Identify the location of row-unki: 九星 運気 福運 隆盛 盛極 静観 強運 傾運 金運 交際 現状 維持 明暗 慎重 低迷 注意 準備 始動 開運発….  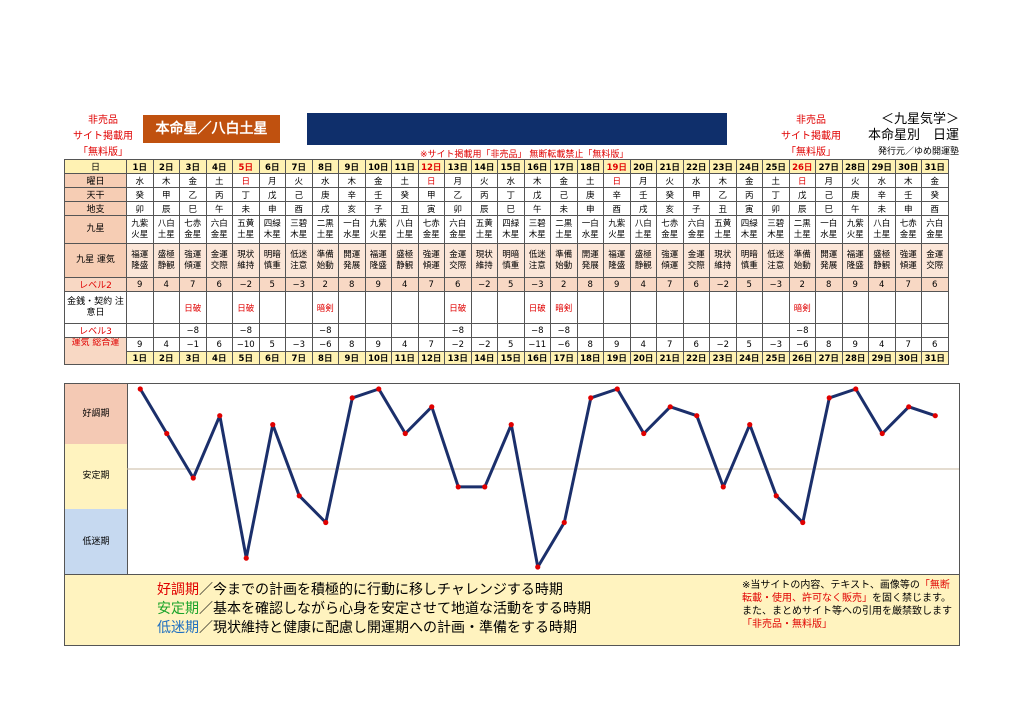
(506, 260).